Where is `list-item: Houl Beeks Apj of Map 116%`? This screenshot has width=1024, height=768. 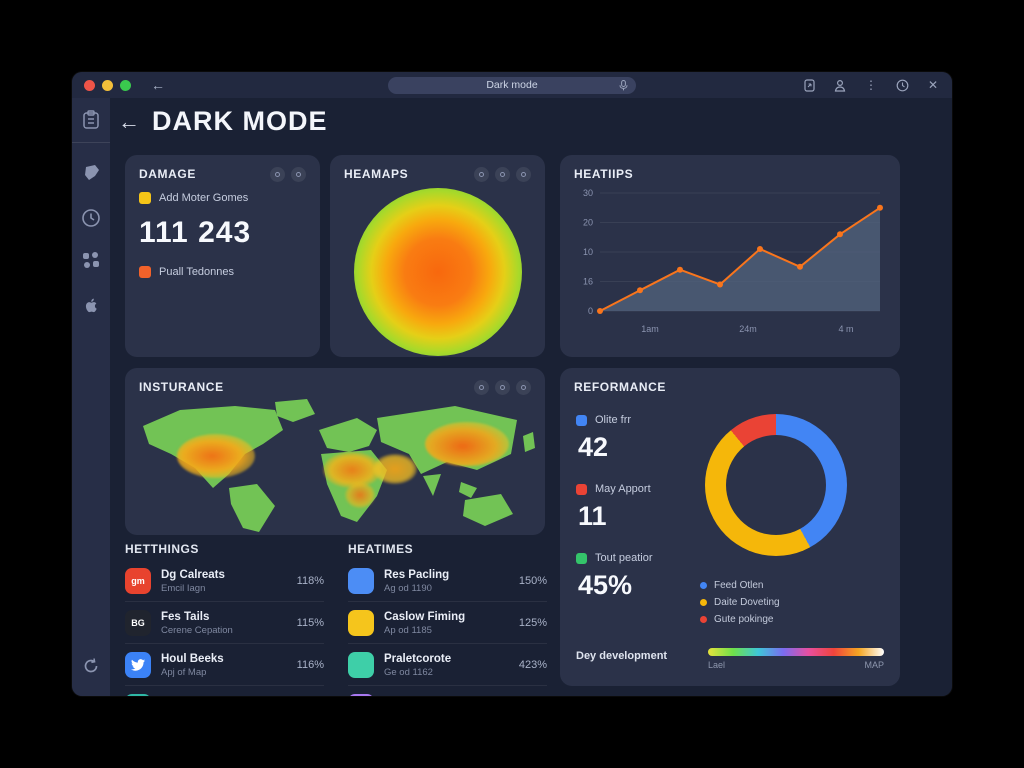 list-item: Houl Beeks Apj of Map 116% is located at coordinates (224, 665).